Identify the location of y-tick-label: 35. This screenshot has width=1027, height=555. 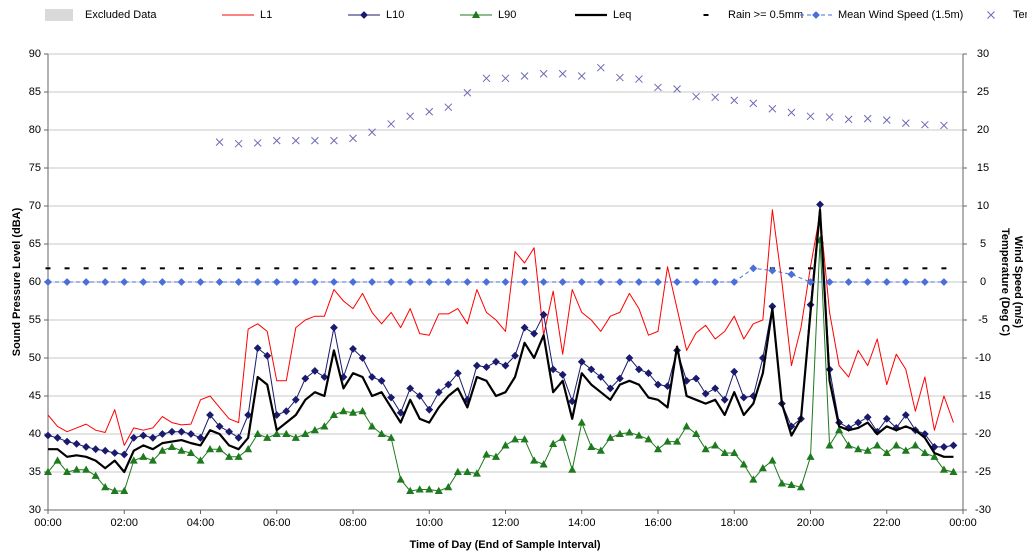
(35, 472).